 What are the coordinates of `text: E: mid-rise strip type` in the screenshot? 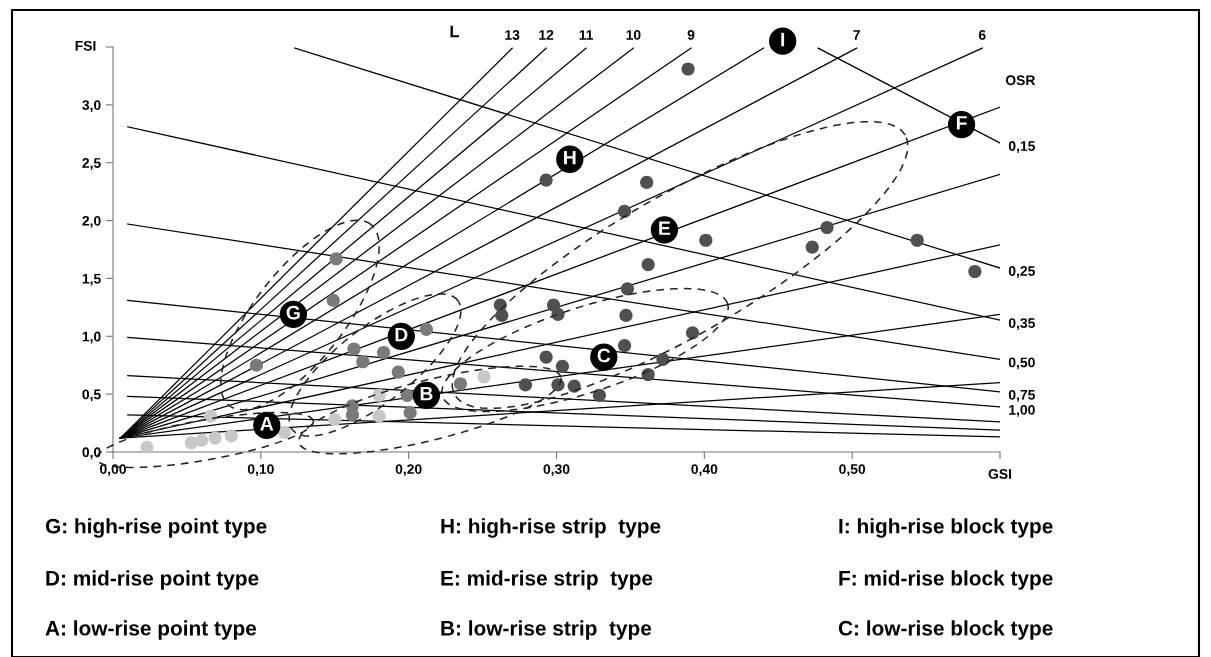 It's located at (547, 580).